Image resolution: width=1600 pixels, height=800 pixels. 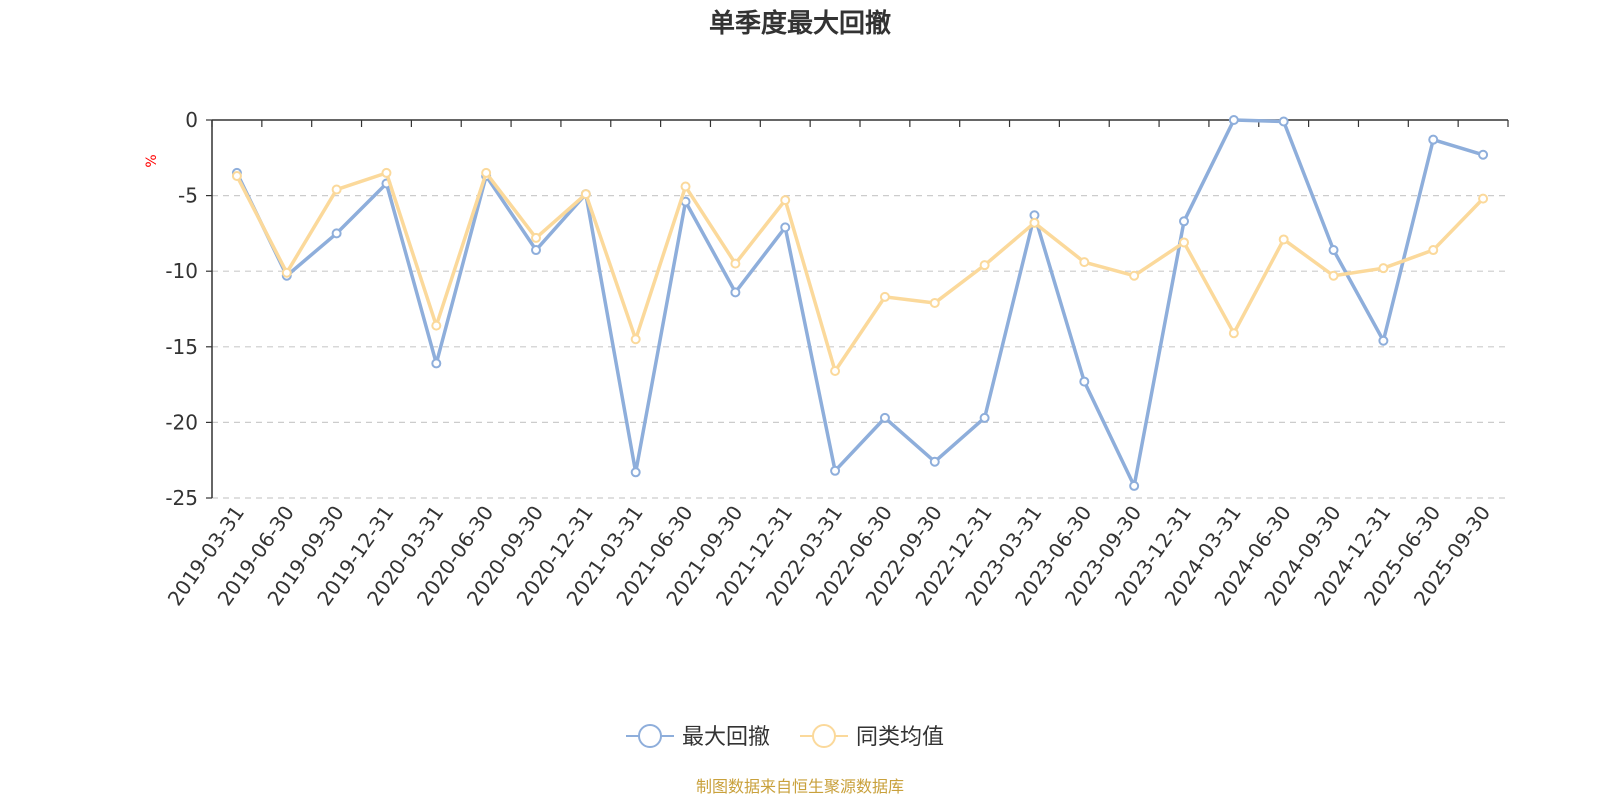 I want to click on y-tick-label: -15, so click(x=181, y=347).